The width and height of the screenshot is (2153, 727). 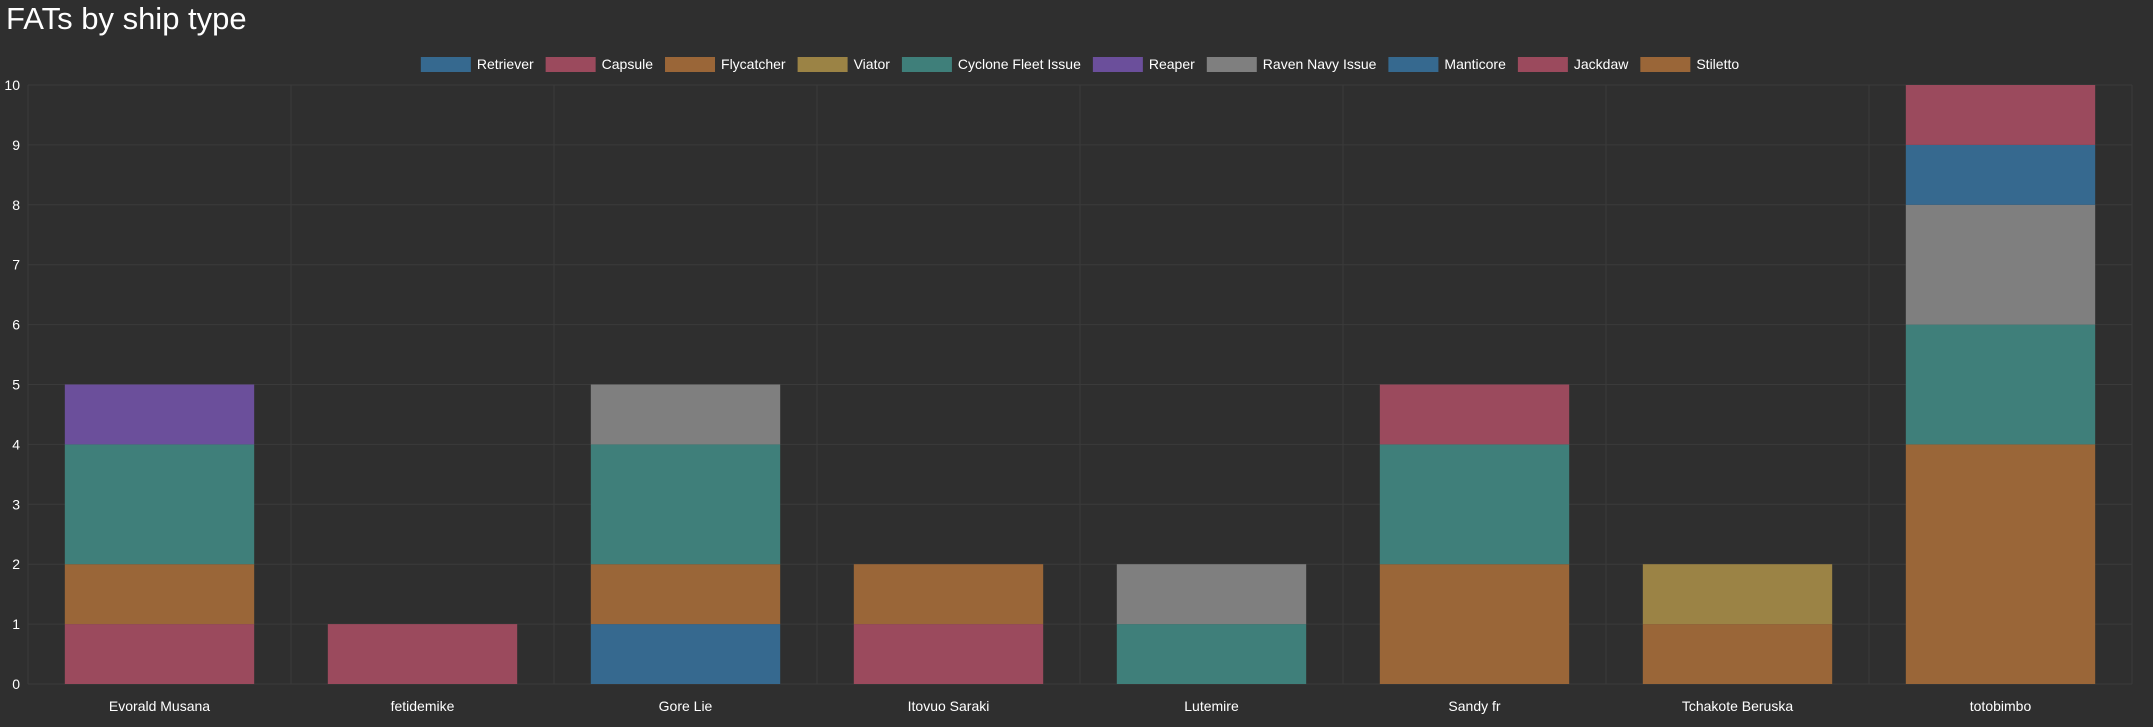 I want to click on bar-reaper-evorald-musana, so click(x=159, y=414).